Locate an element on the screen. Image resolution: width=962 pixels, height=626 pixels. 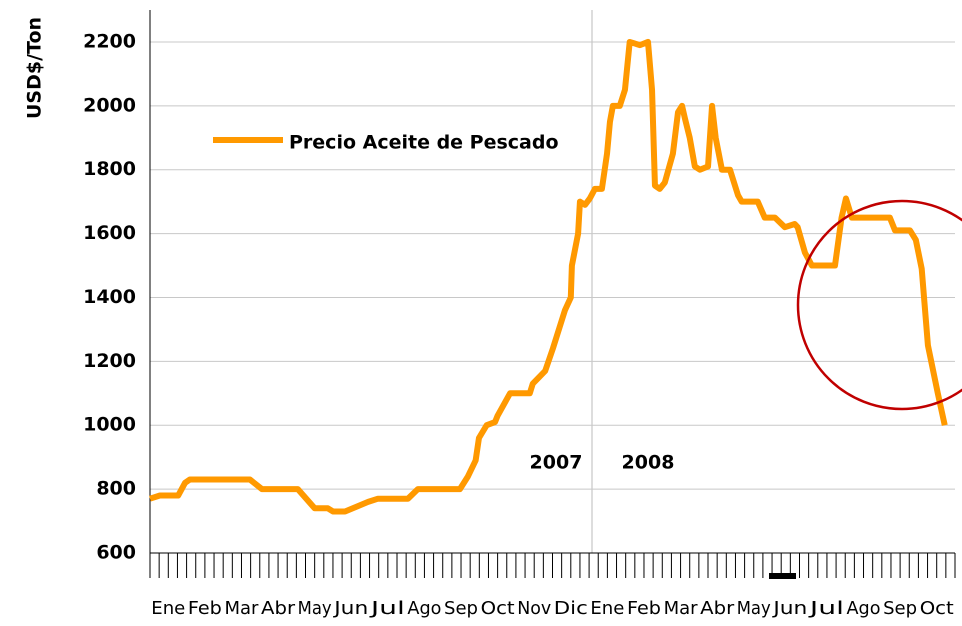
annotation: 2007 is located at coordinates (556, 463).